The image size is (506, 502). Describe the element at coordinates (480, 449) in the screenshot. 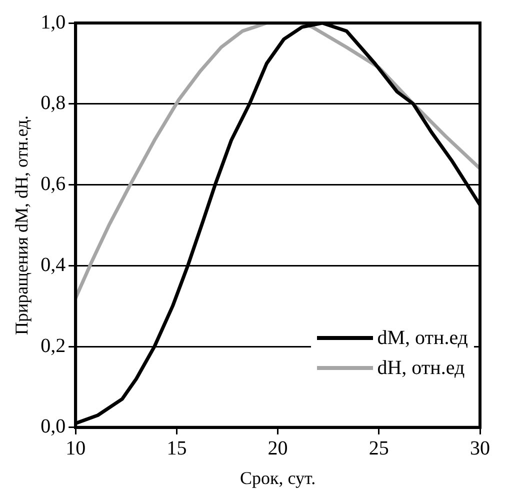

I see `x-tick-label: 30` at that location.